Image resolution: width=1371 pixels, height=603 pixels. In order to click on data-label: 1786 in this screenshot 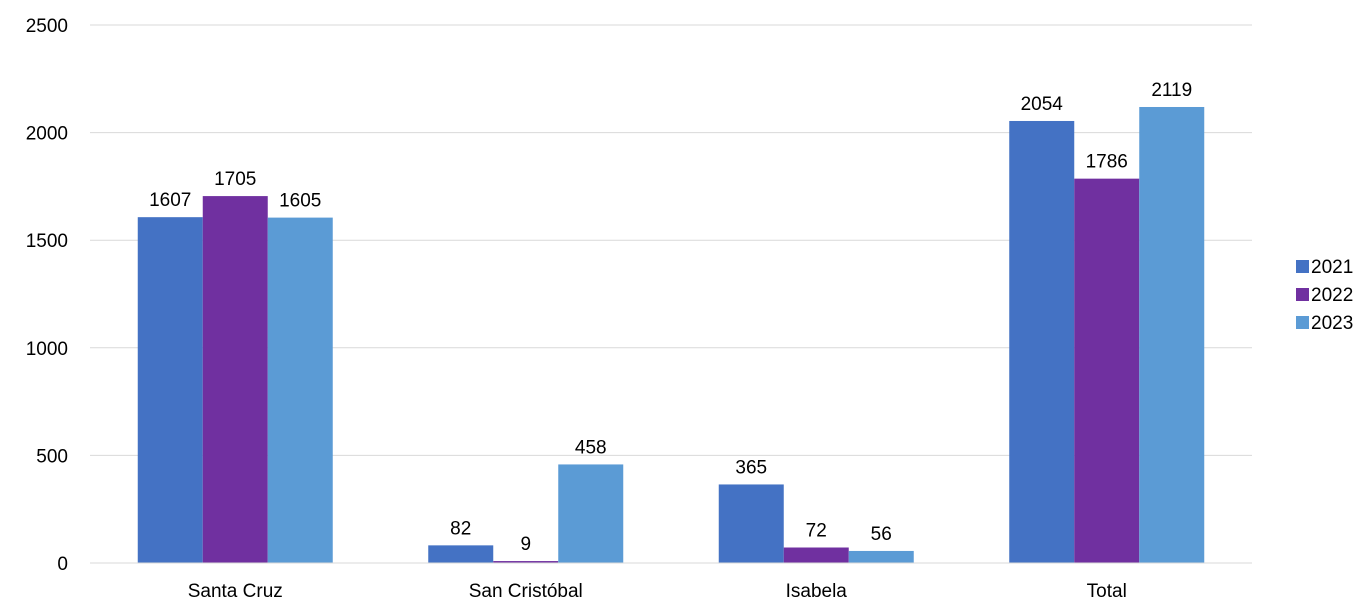, I will do `click(1107, 162)`.